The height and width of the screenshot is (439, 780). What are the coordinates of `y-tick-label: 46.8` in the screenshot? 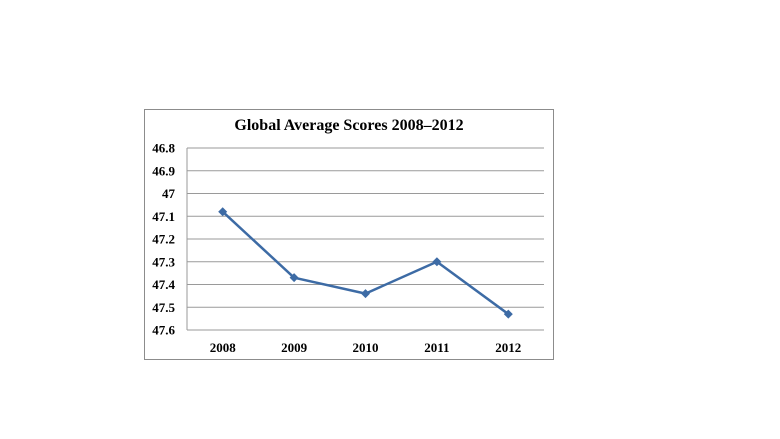 It's located at (163, 148).